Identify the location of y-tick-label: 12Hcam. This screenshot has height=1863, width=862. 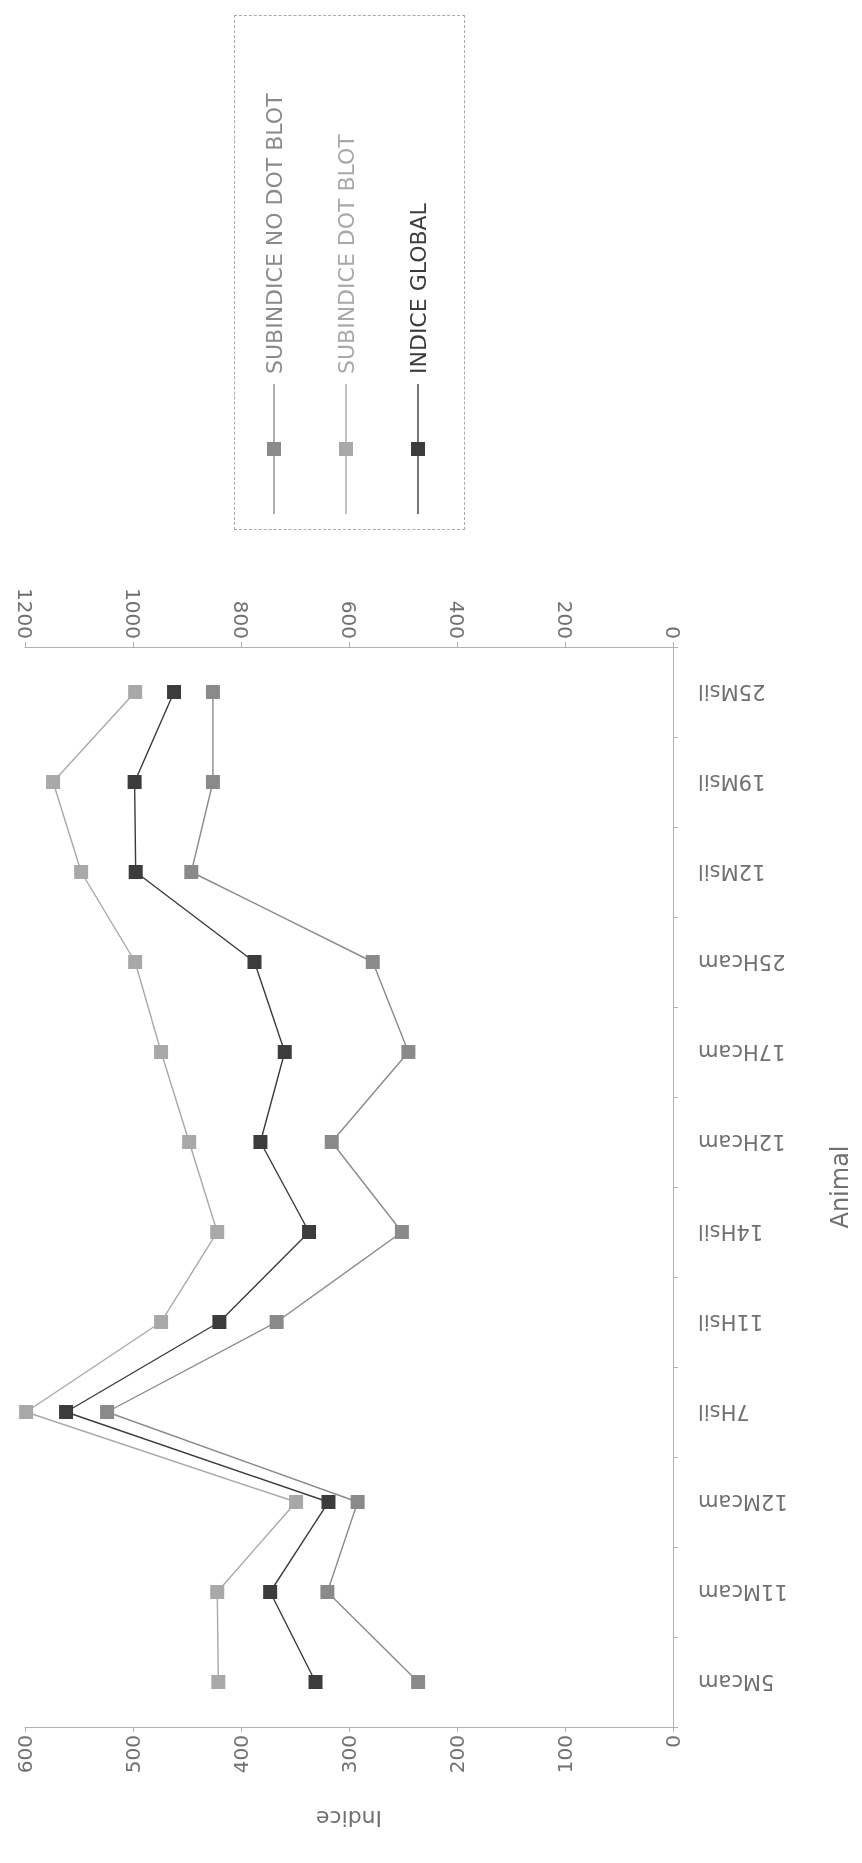
(742, 1142).